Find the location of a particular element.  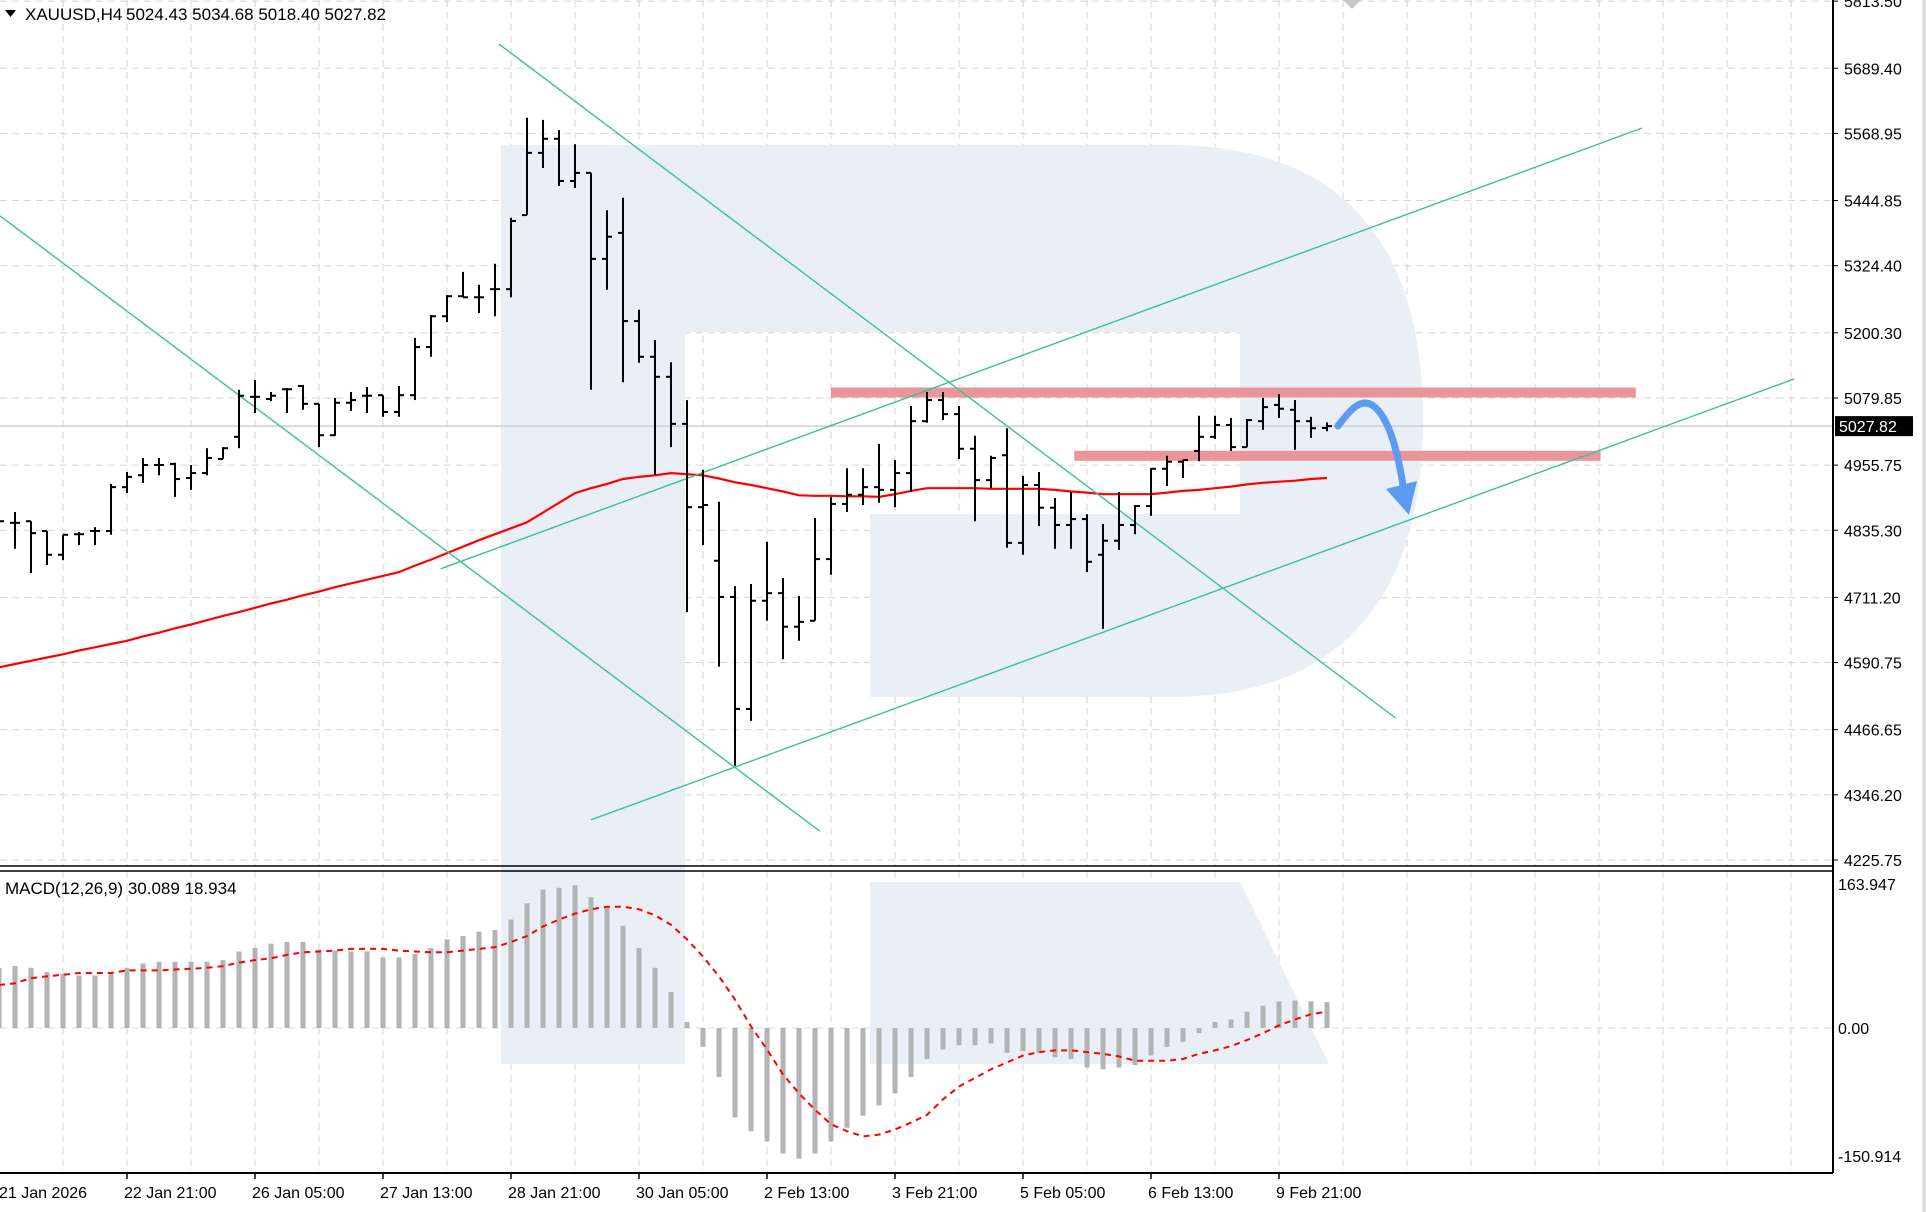

price-label: 4225.75 is located at coordinates (1873, 861).